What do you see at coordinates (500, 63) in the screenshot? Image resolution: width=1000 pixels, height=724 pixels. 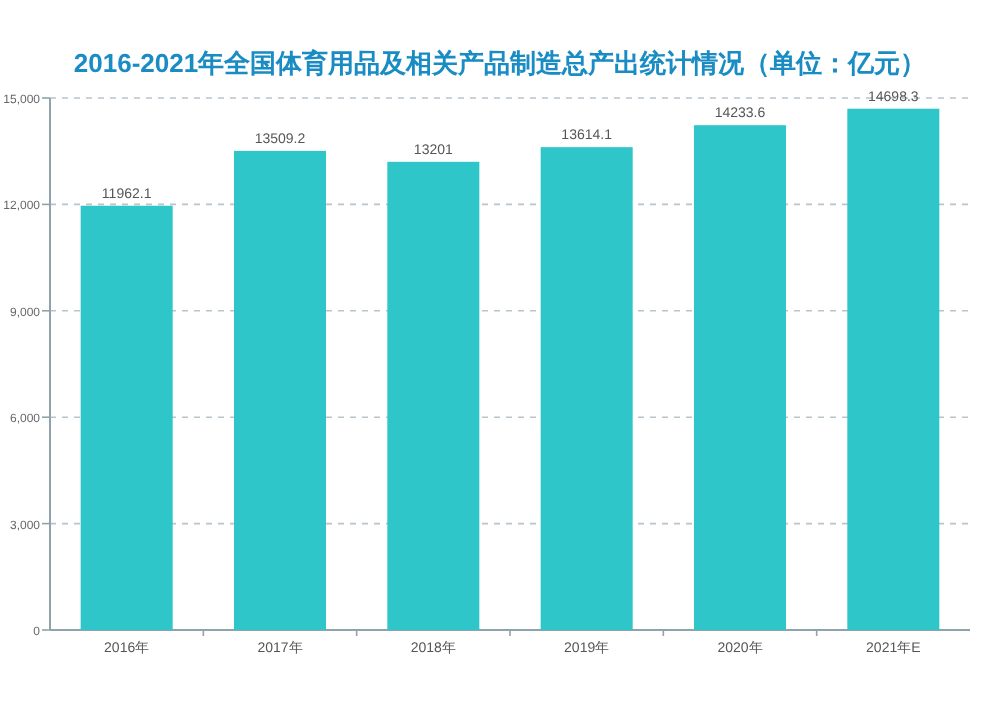 I see `chart-title: 2016-2021年全国体育用品及相关产品制造总产出统计情况（单位：亿元）` at bounding box center [500, 63].